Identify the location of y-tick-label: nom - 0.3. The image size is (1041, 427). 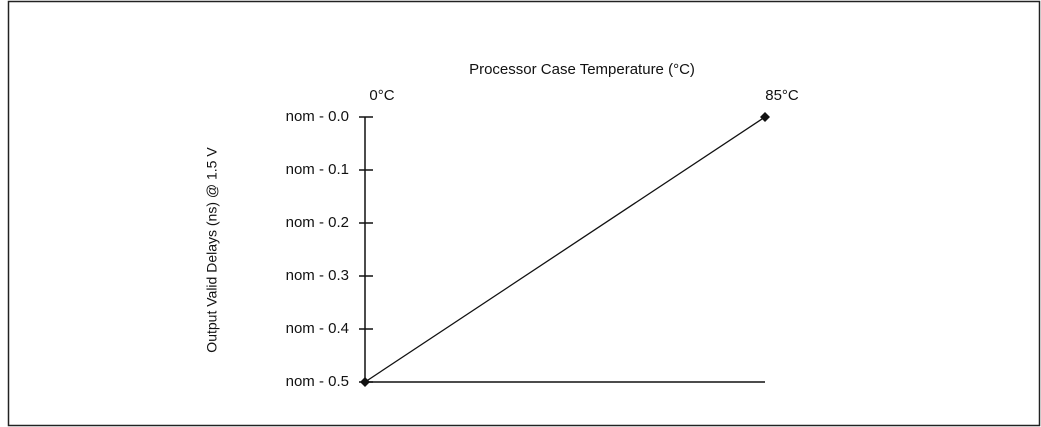
(317, 275).